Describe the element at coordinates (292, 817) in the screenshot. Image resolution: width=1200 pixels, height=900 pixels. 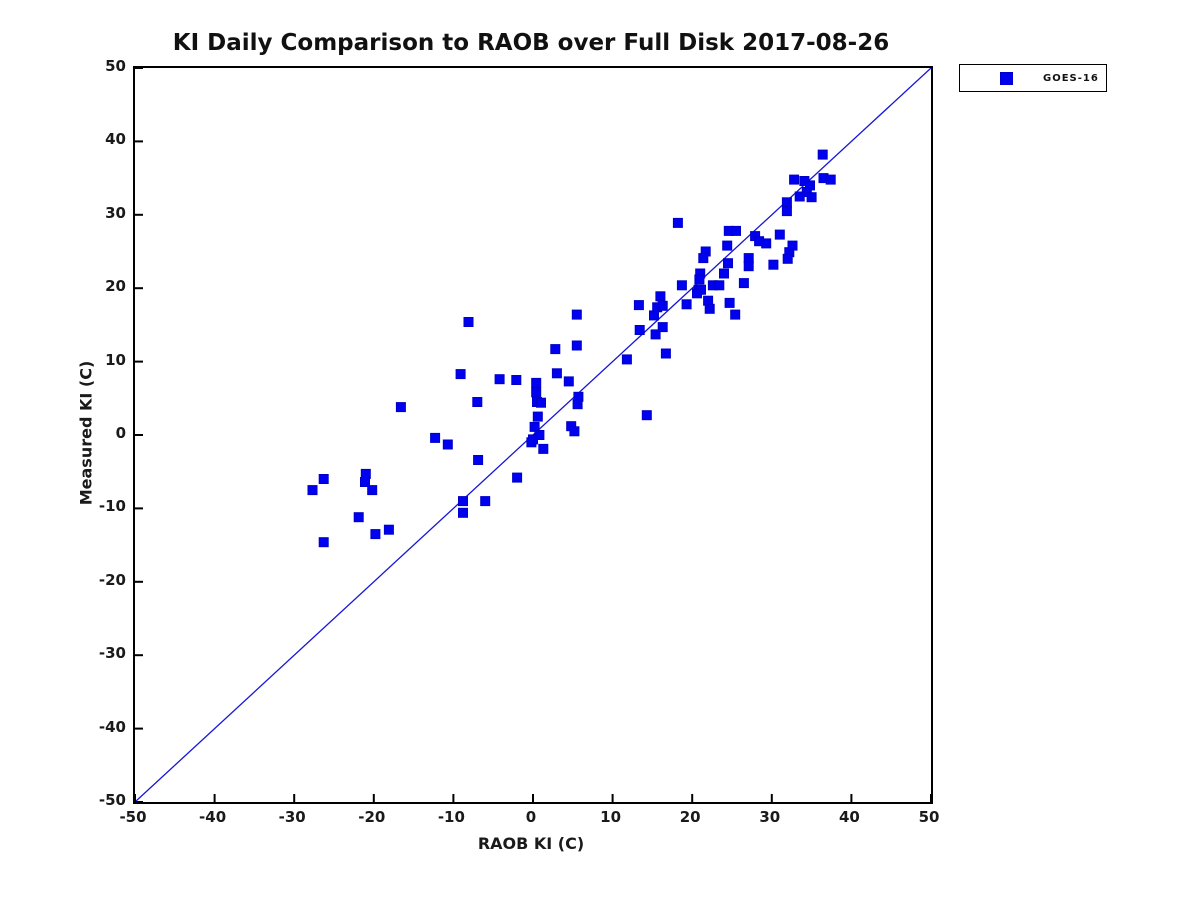
I see `x-tick-label: -30` at that location.